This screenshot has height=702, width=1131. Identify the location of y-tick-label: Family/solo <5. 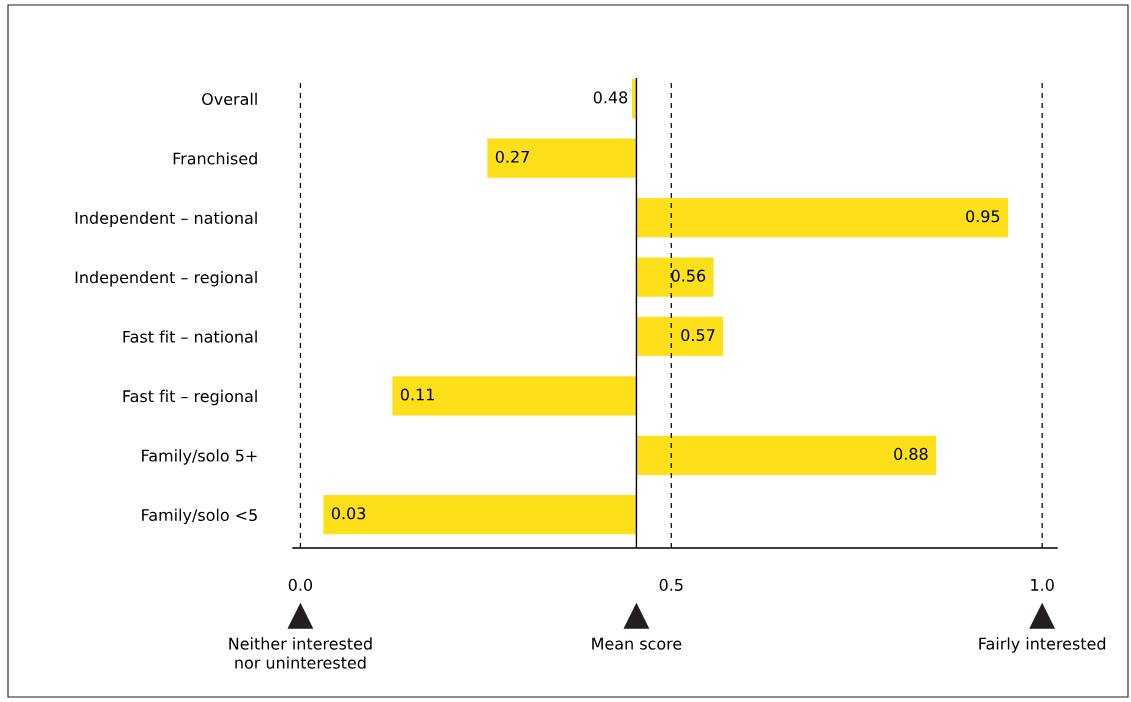
(199, 516).